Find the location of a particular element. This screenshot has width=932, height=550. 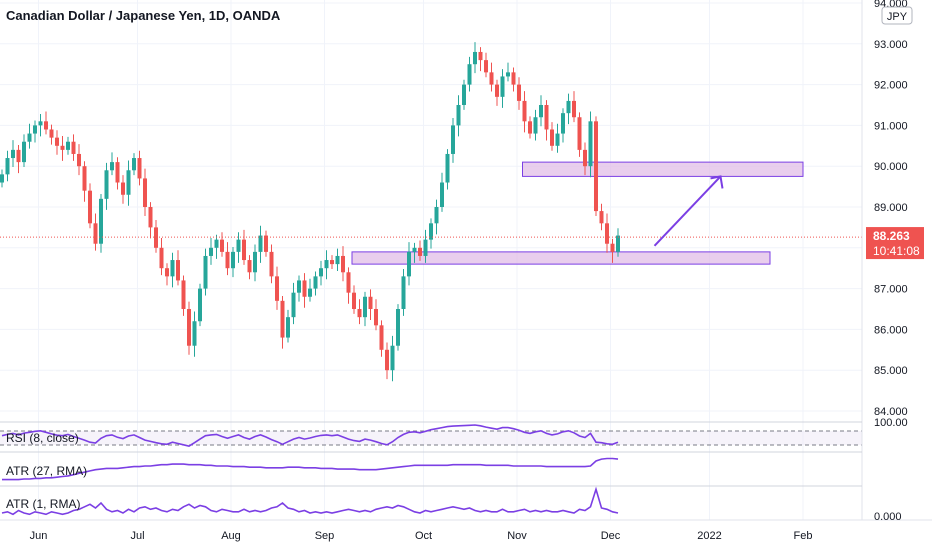

price-tick-label: 89.000 is located at coordinates (891, 208).